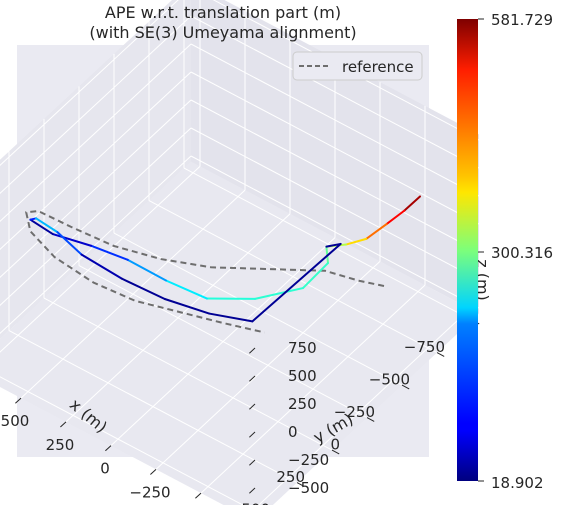 The image size is (578, 505). What do you see at coordinates (308, 488) in the screenshot?
I see `z-tick-label: −500` at bounding box center [308, 488].